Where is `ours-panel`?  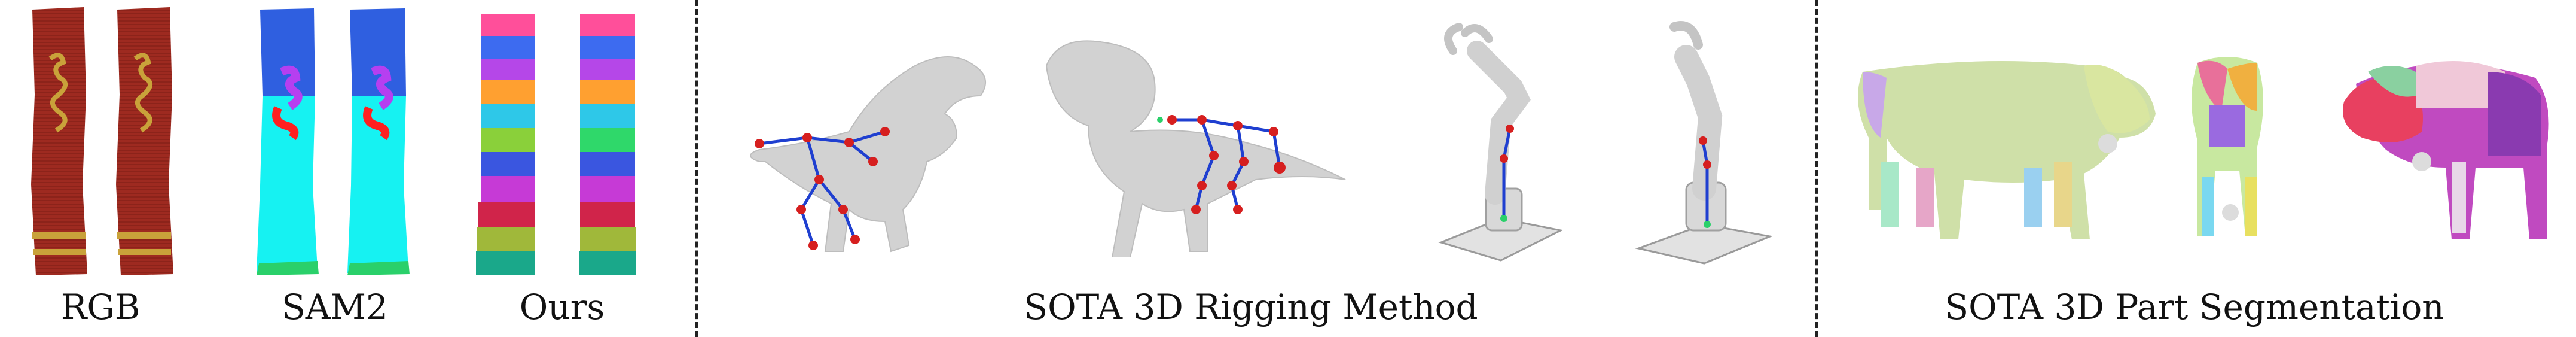 ours-panel is located at coordinates (562, 146).